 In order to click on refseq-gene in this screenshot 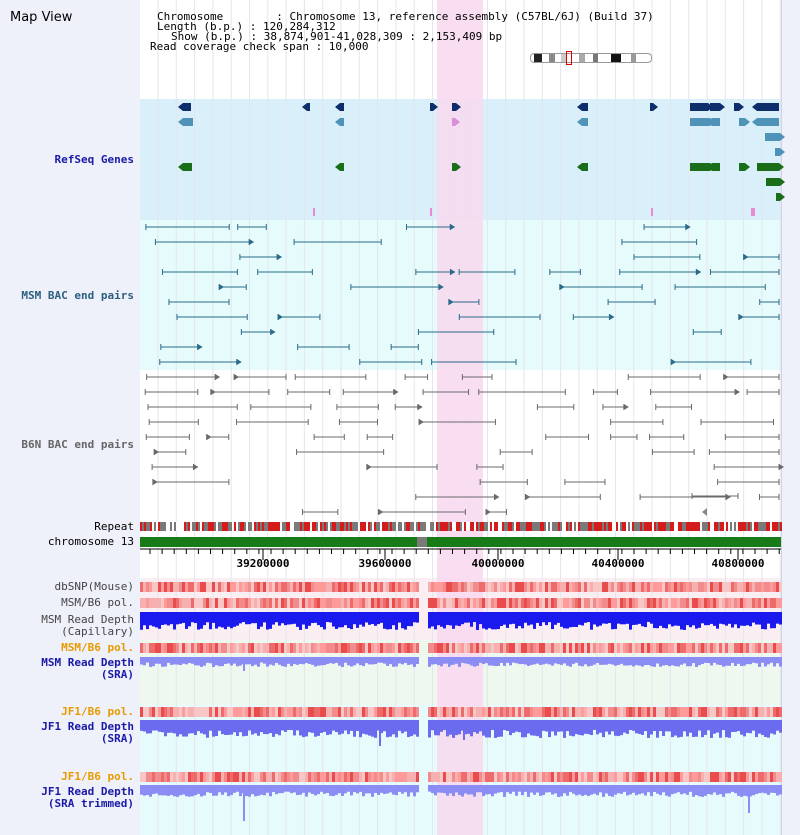, I will do `click(742, 122)`.